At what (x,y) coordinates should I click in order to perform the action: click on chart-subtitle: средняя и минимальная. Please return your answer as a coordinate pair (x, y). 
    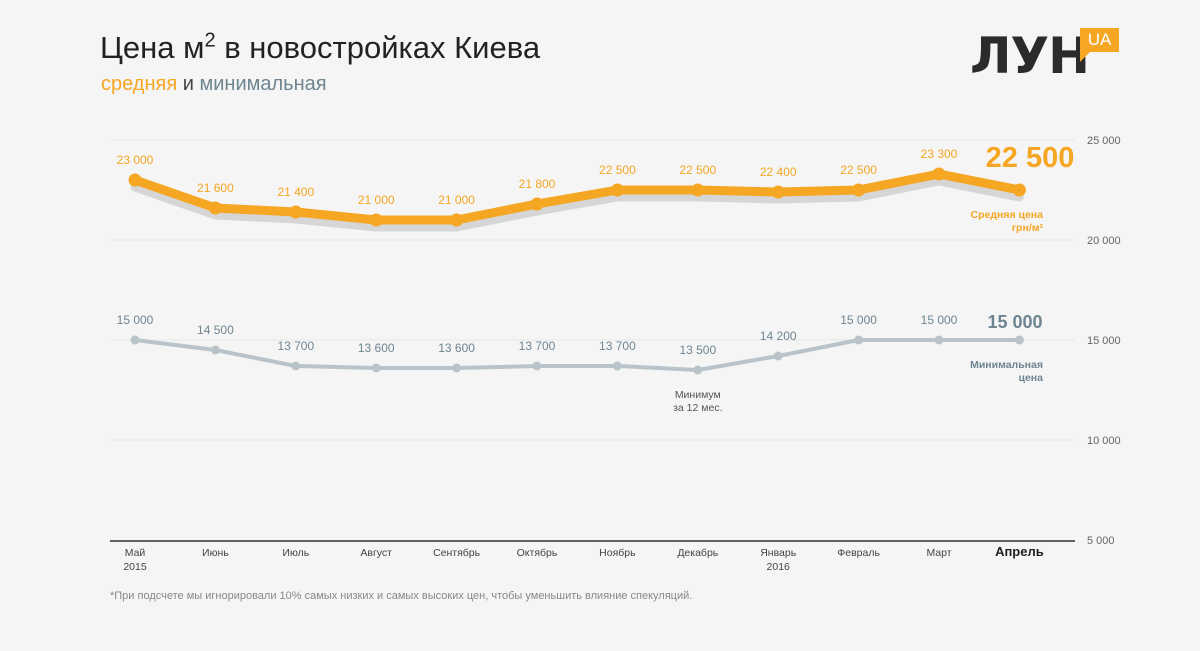
    Looking at the image, I should click on (214, 84).